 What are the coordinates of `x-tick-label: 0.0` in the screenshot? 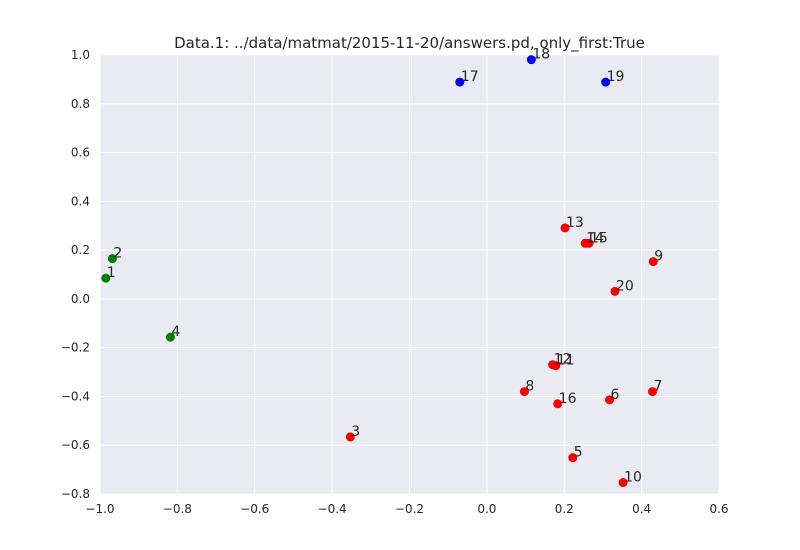 It's located at (486, 509).